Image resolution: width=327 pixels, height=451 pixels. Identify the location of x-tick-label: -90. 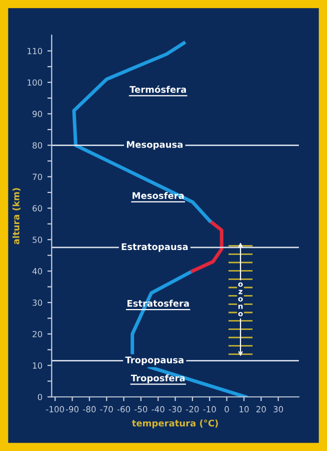
(72, 409).